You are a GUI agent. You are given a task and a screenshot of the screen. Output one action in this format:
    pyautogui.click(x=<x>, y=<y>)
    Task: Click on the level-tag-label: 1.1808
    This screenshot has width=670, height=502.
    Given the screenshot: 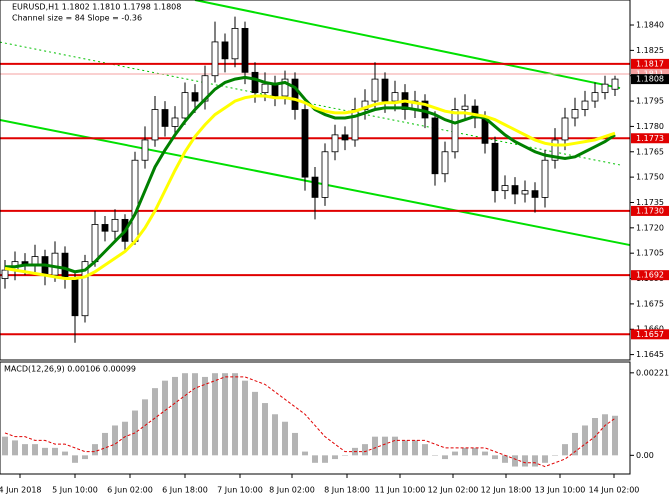 What is the action you would take?
    pyautogui.click(x=650, y=79)
    